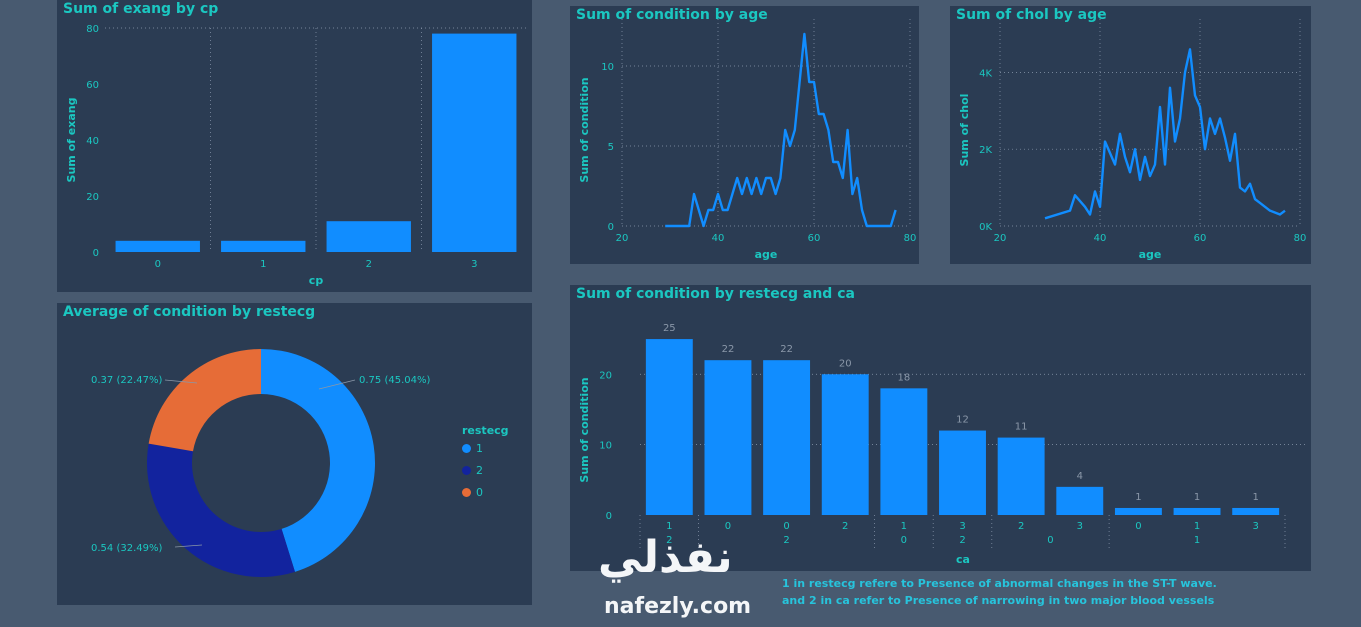  What do you see at coordinates (479, 492) in the screenshot?
I see `legend-label-0: 0` at bounding box center [479, 492].